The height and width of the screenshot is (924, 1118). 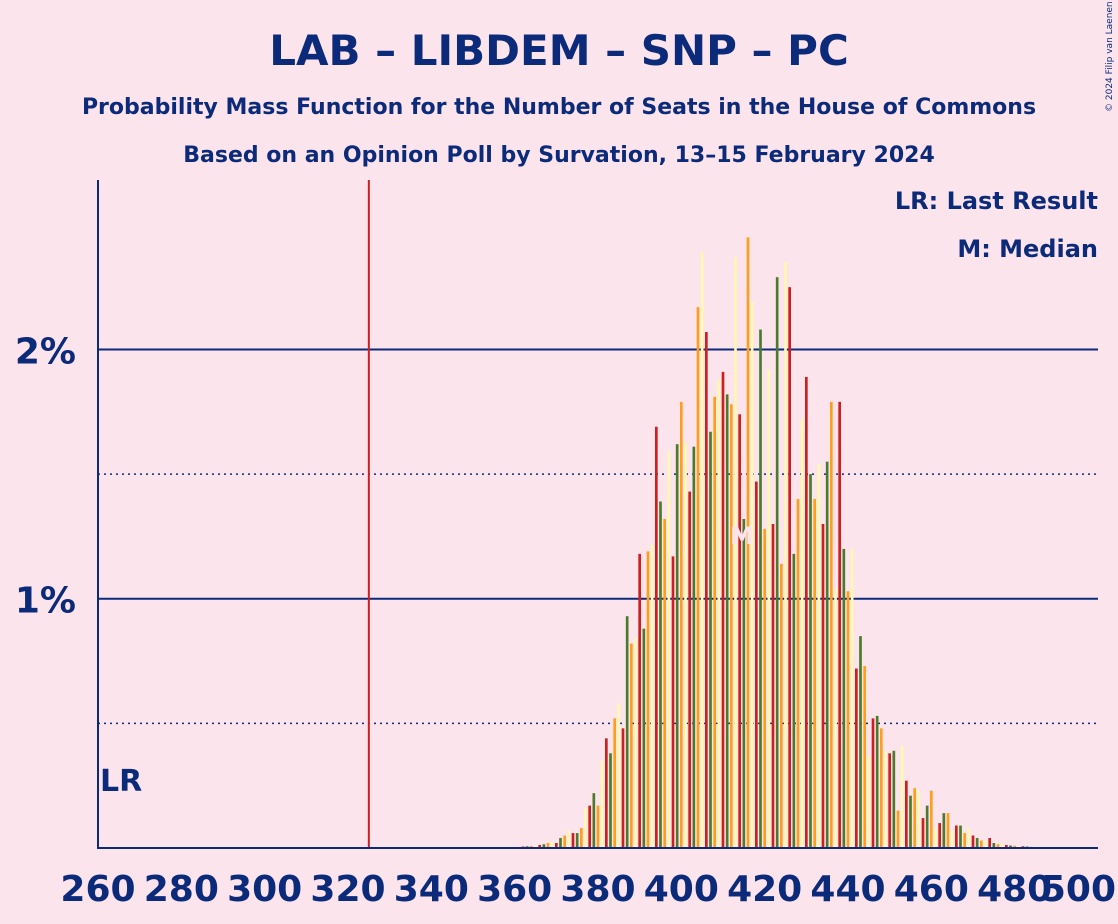 I want to click on y-tick-label: 2%, so click(x=45, y=351).